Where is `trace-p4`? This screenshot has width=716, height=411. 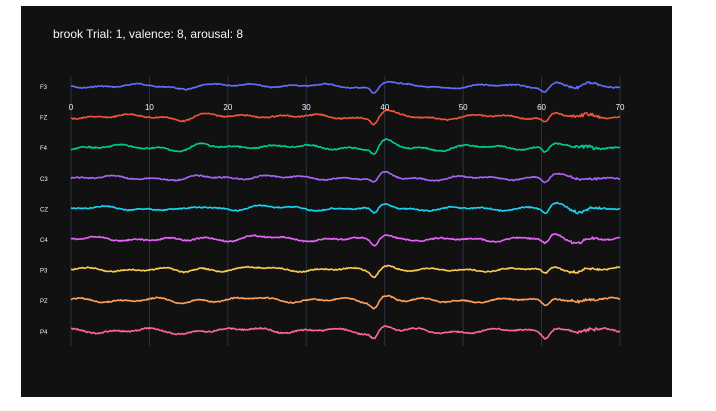
trace-p4 is located at coordinates (345, 332).